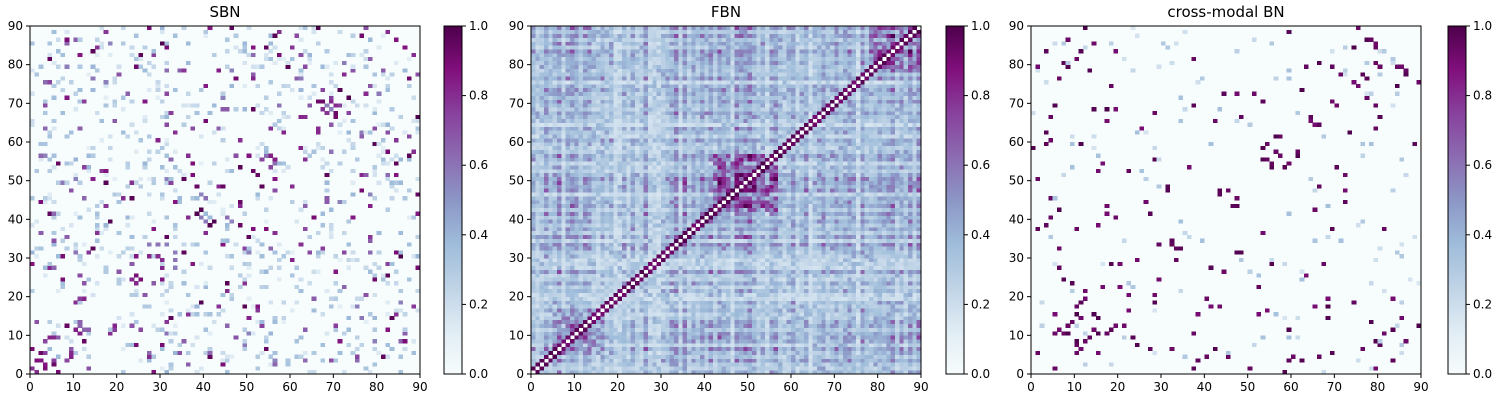 This screenshot has height=400, width=1500. What do you see at coordinates (478, 96) in the screenshot?
I see `colorbar-tick-label: 0.8` at bounding box center [478, 96].